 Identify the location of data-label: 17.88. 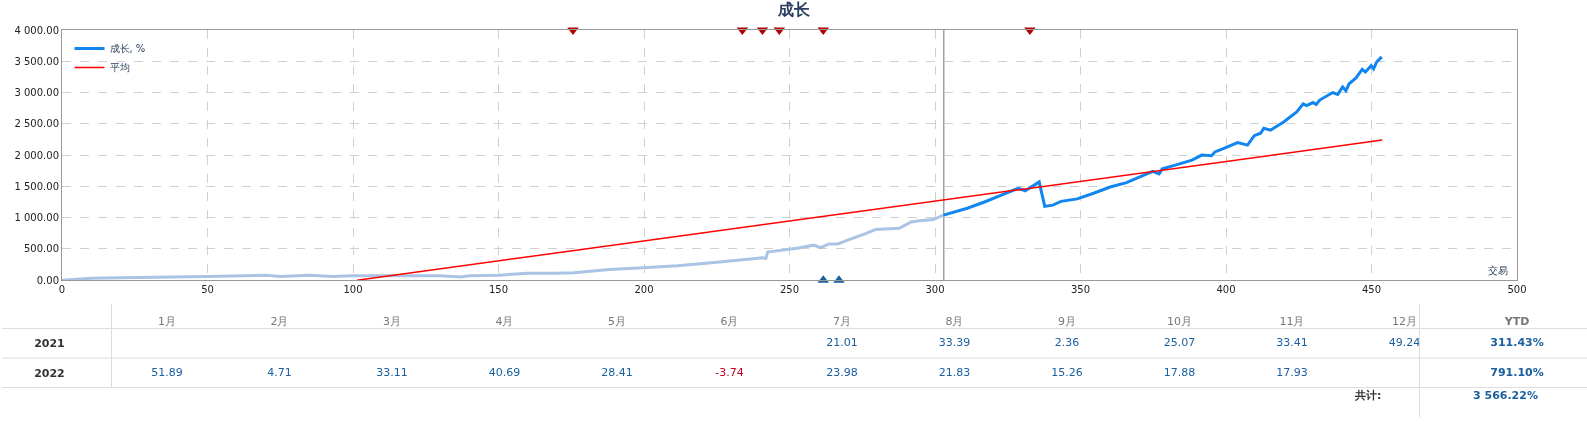
(1179, 372).